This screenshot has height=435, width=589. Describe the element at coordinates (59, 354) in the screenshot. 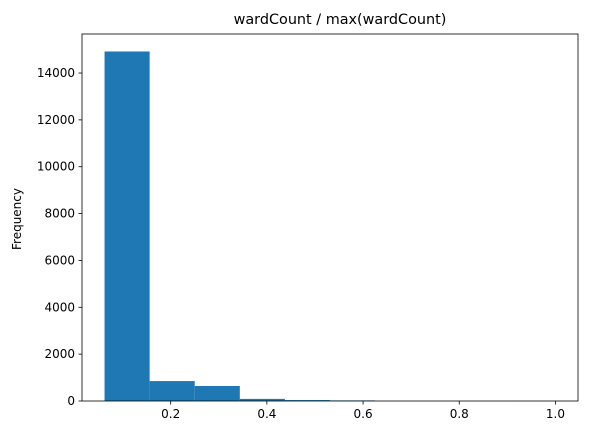

I see `y-tick-label: 2000` at that location.